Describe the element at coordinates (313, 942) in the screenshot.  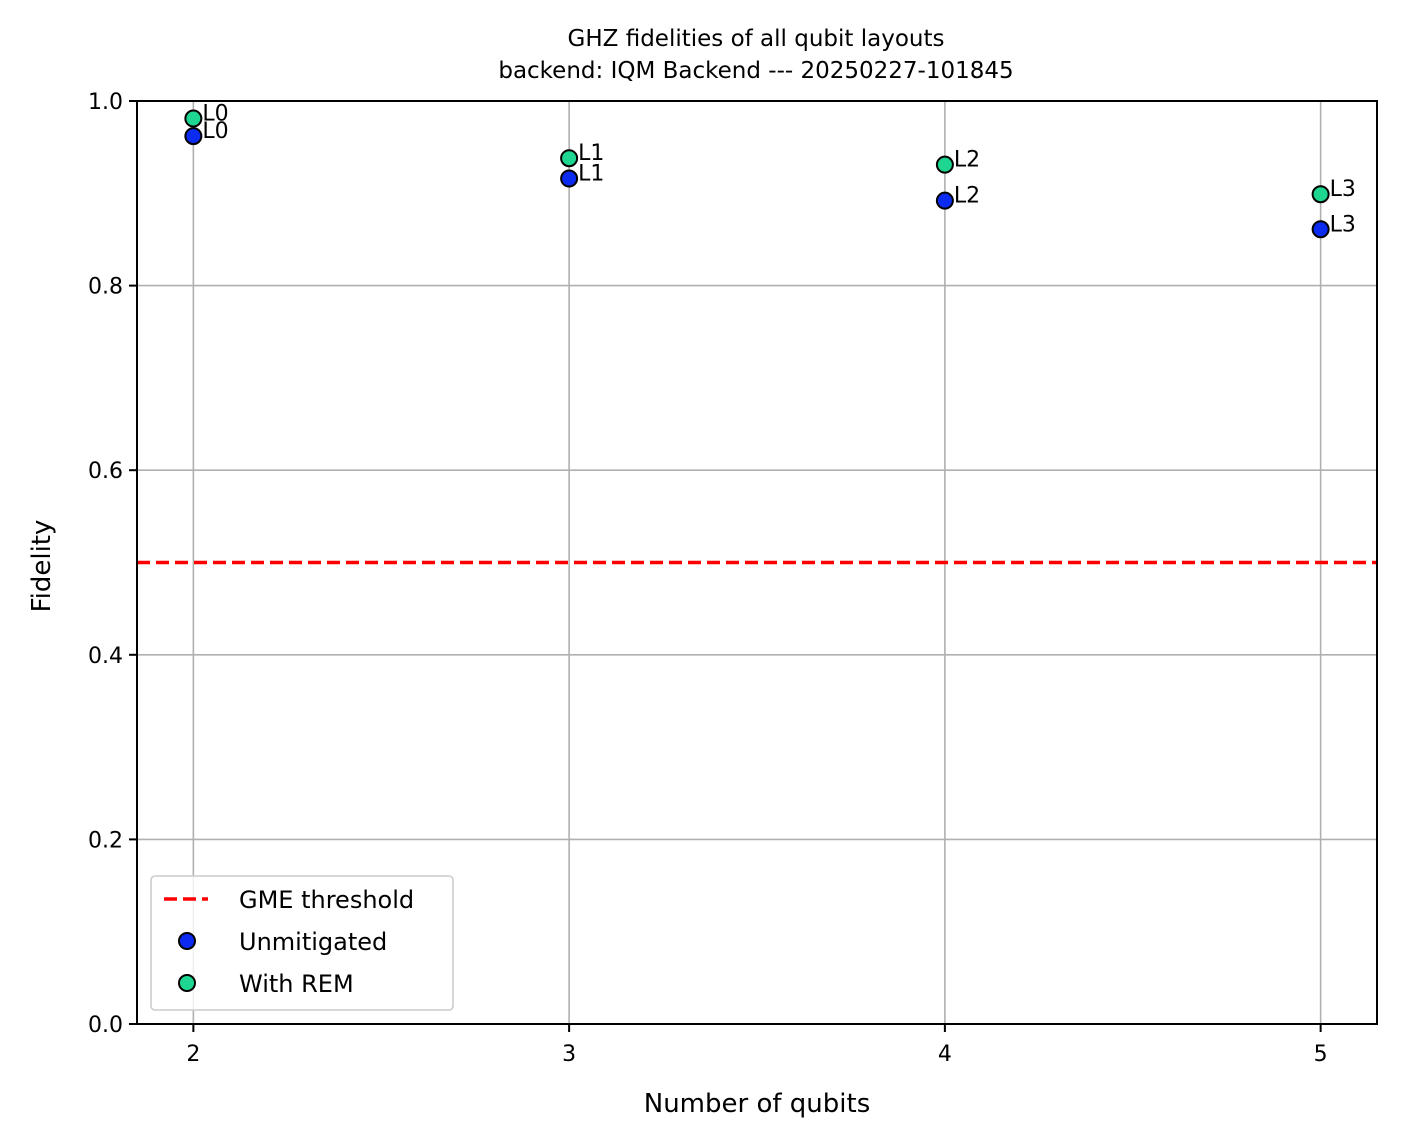
I see `legend-unmitigated-label: Unmitigated` at that location.